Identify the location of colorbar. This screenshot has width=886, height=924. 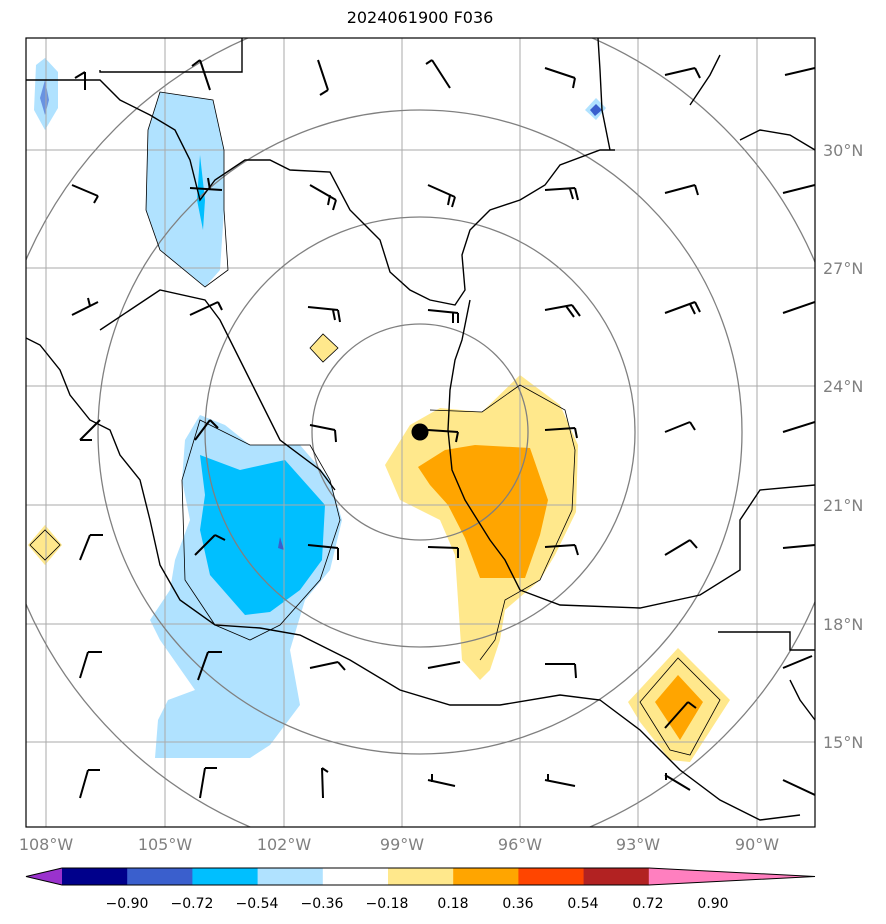
(420, 876).